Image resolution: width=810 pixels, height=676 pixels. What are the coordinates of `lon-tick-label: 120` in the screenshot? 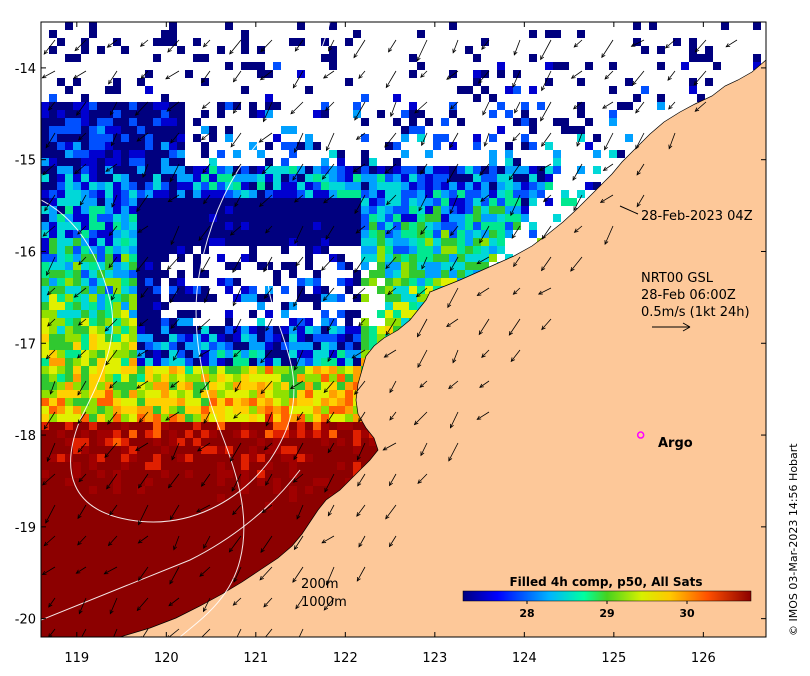 It's located at (166, 658).